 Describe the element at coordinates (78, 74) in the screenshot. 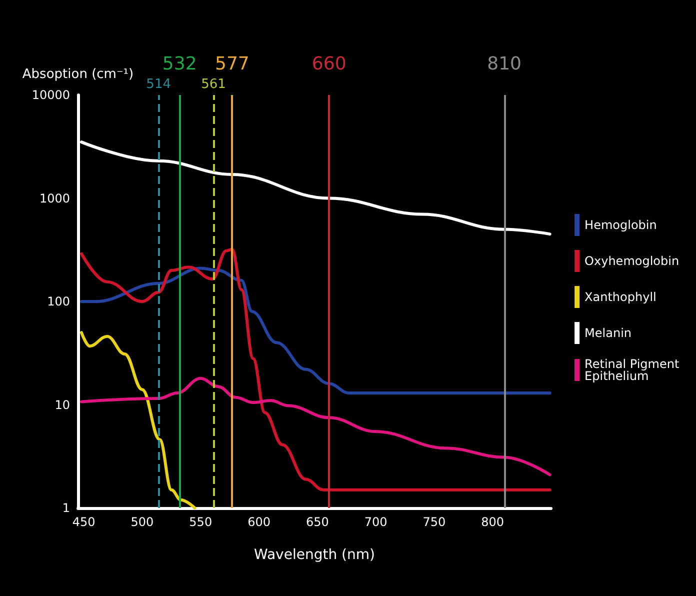

I see `y-axis-title: Absoption (cm⁻¹)` at that location.